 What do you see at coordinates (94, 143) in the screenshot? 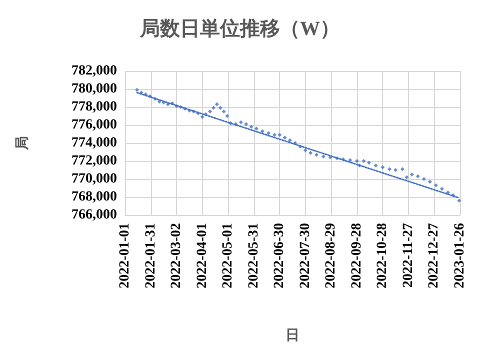
I see `y-tick-label: 774,000` at bounding box center [94, 143].